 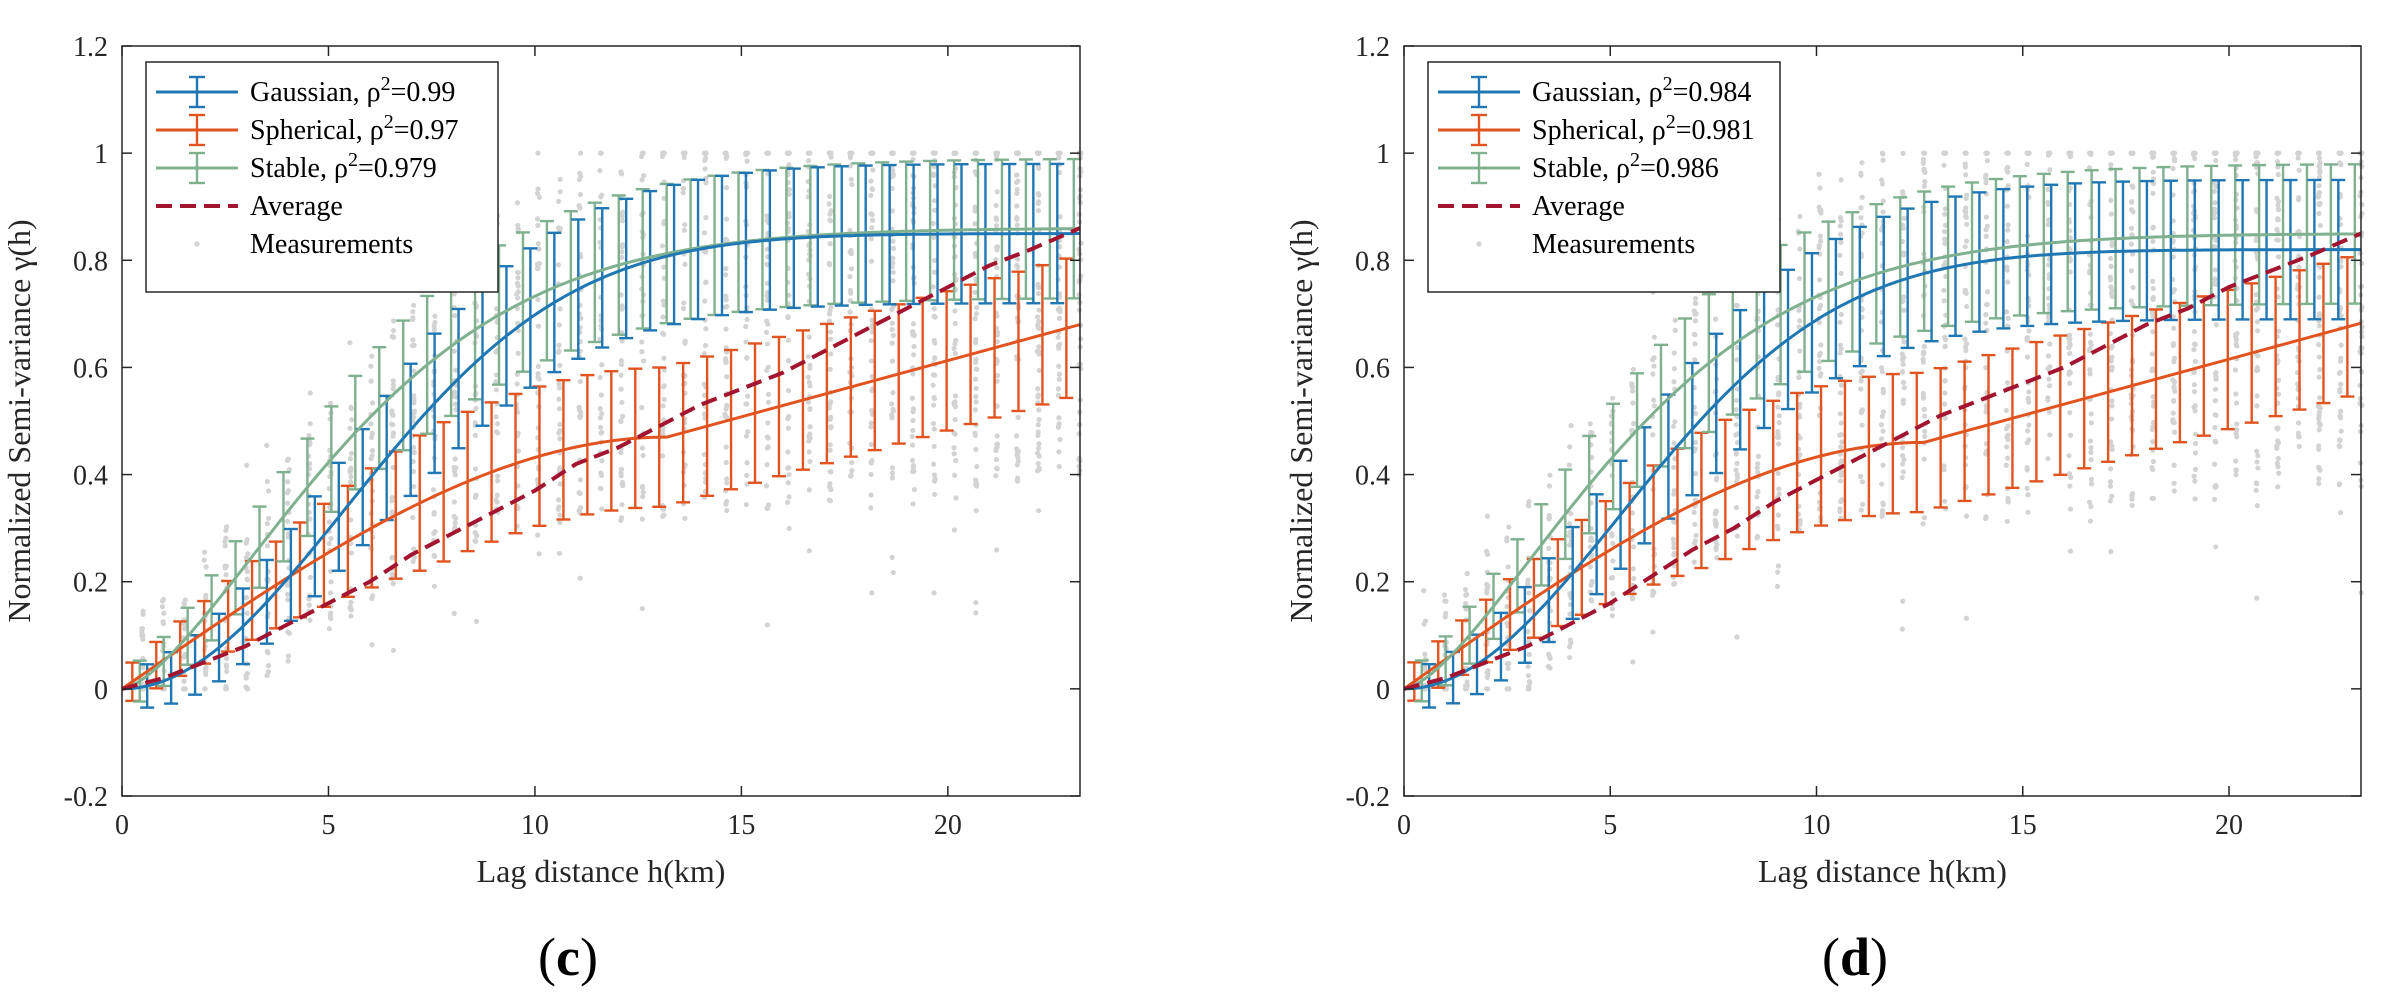 I want to click on x-tick-label: 20, so click(x=2229, y=825).